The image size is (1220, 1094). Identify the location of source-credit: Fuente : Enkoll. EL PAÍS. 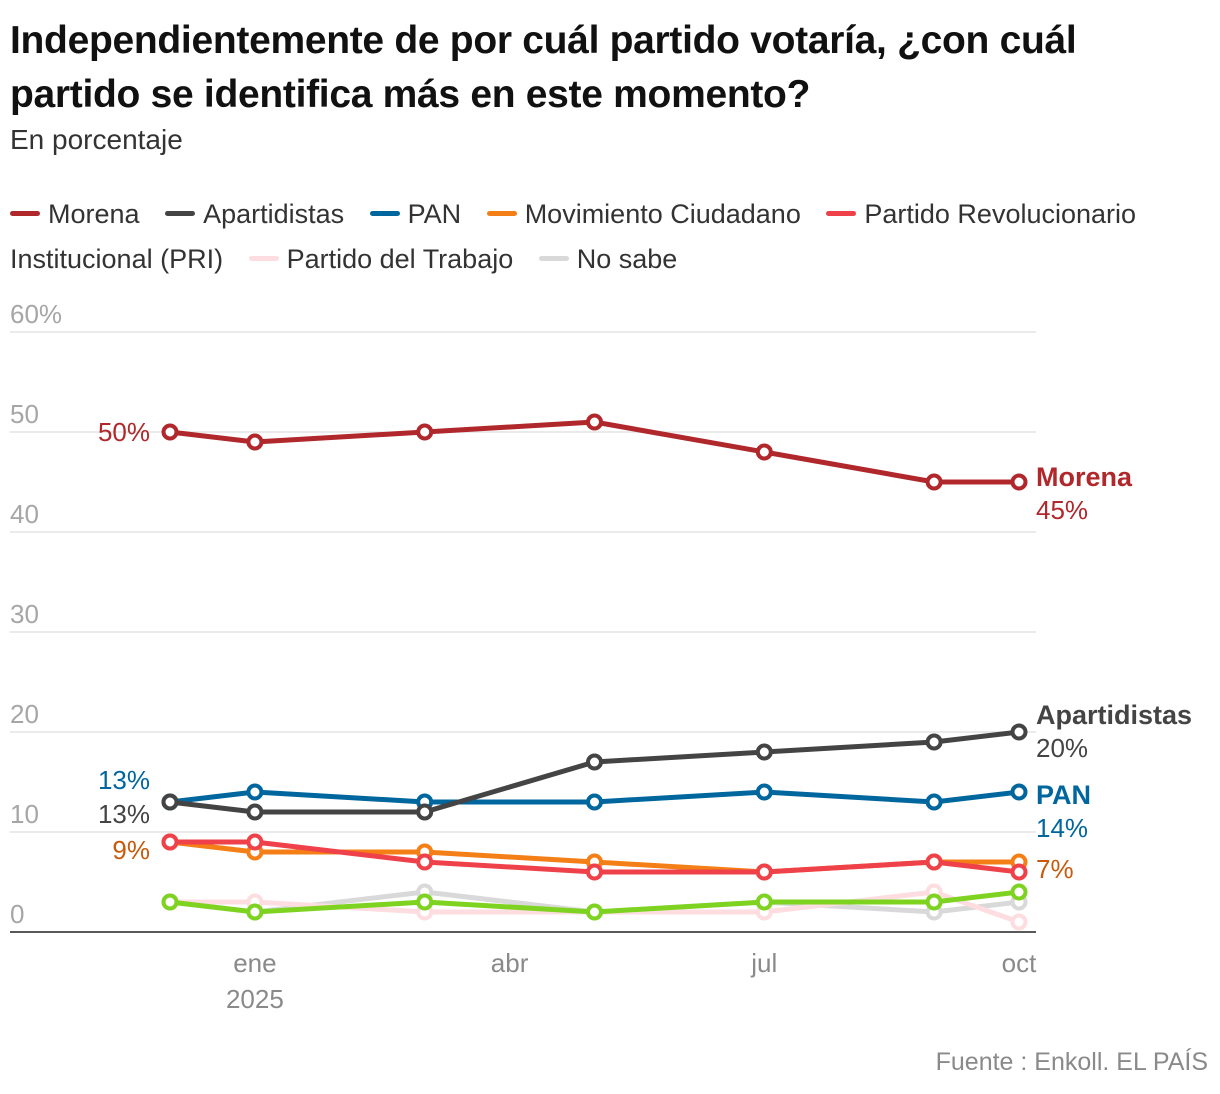
(1071, 1062).